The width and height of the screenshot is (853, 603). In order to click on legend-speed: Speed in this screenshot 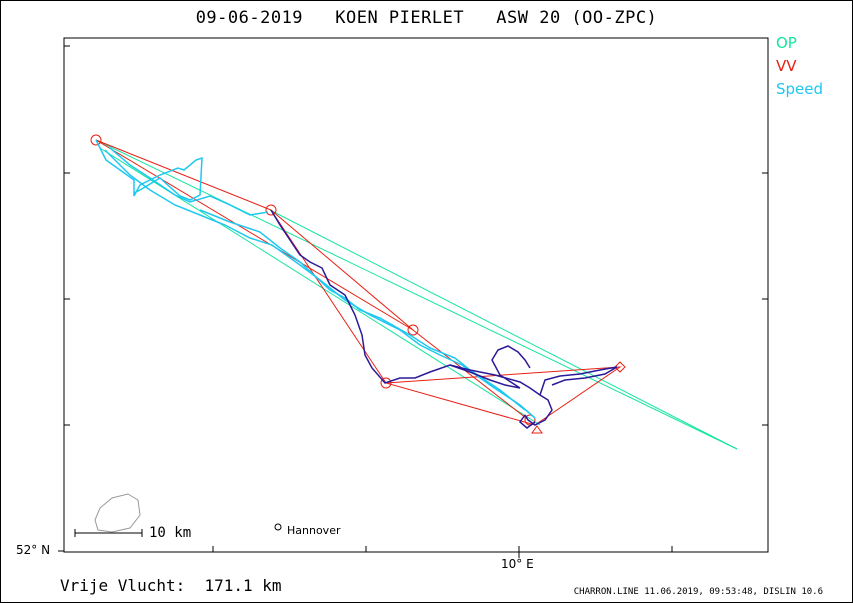, I will do `click(800, 89)`.